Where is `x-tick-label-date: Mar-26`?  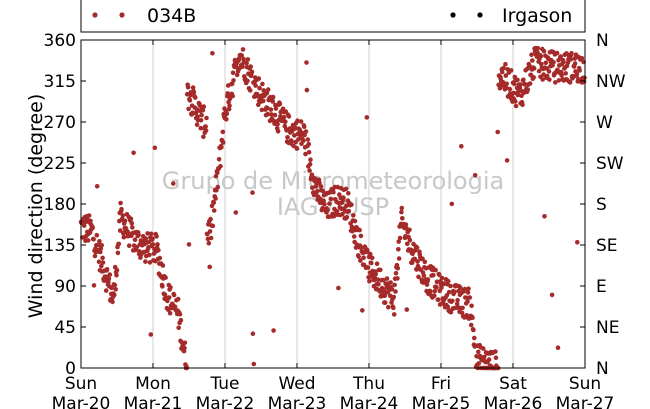
x-tick-label-date: Mar-26 is located at coordinates (513, 401).